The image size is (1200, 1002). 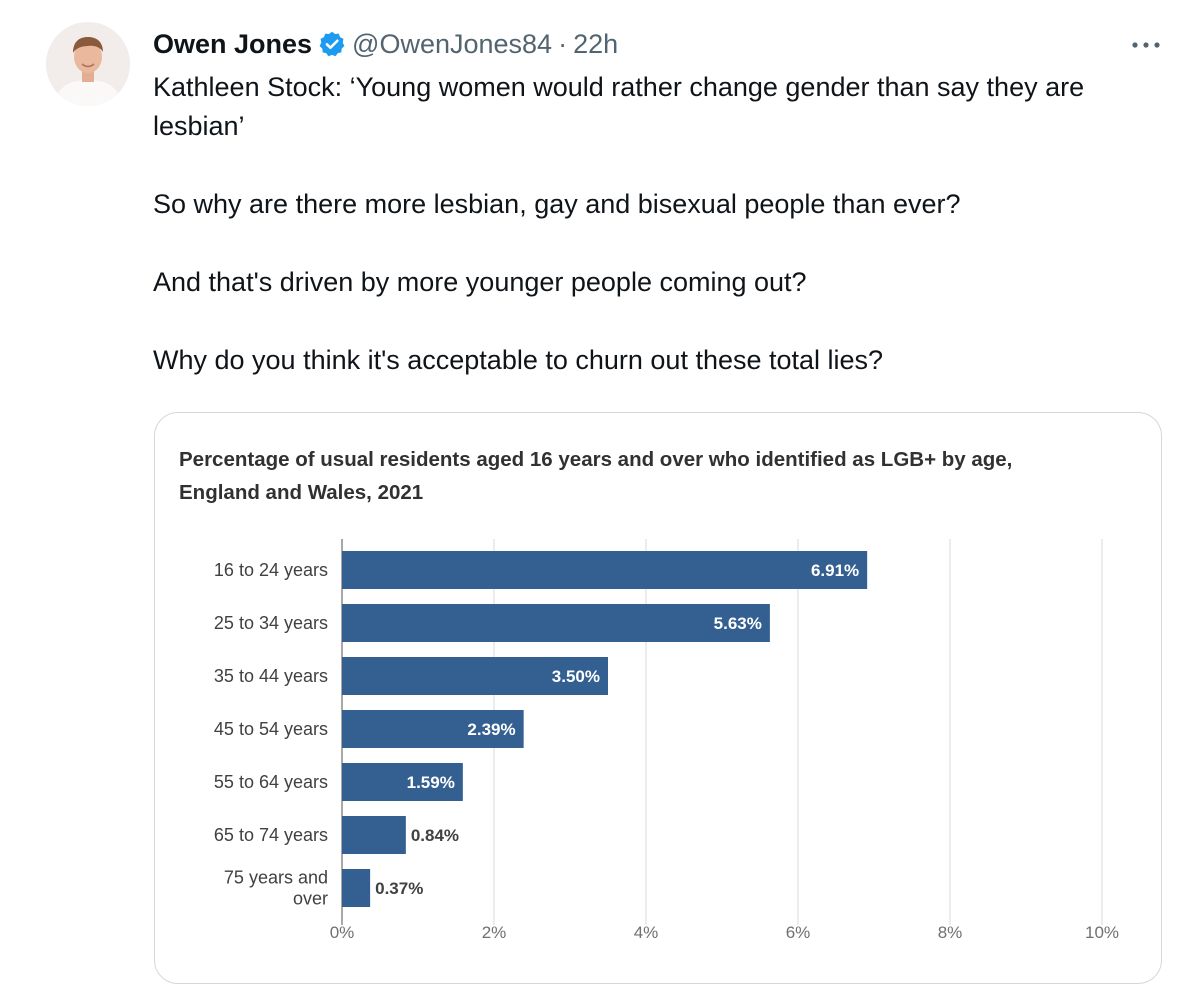 What do you see at coordinates (738, 623) in the screenshot?
I see `data-label: 5.63%` at bounding box center [738, 623].